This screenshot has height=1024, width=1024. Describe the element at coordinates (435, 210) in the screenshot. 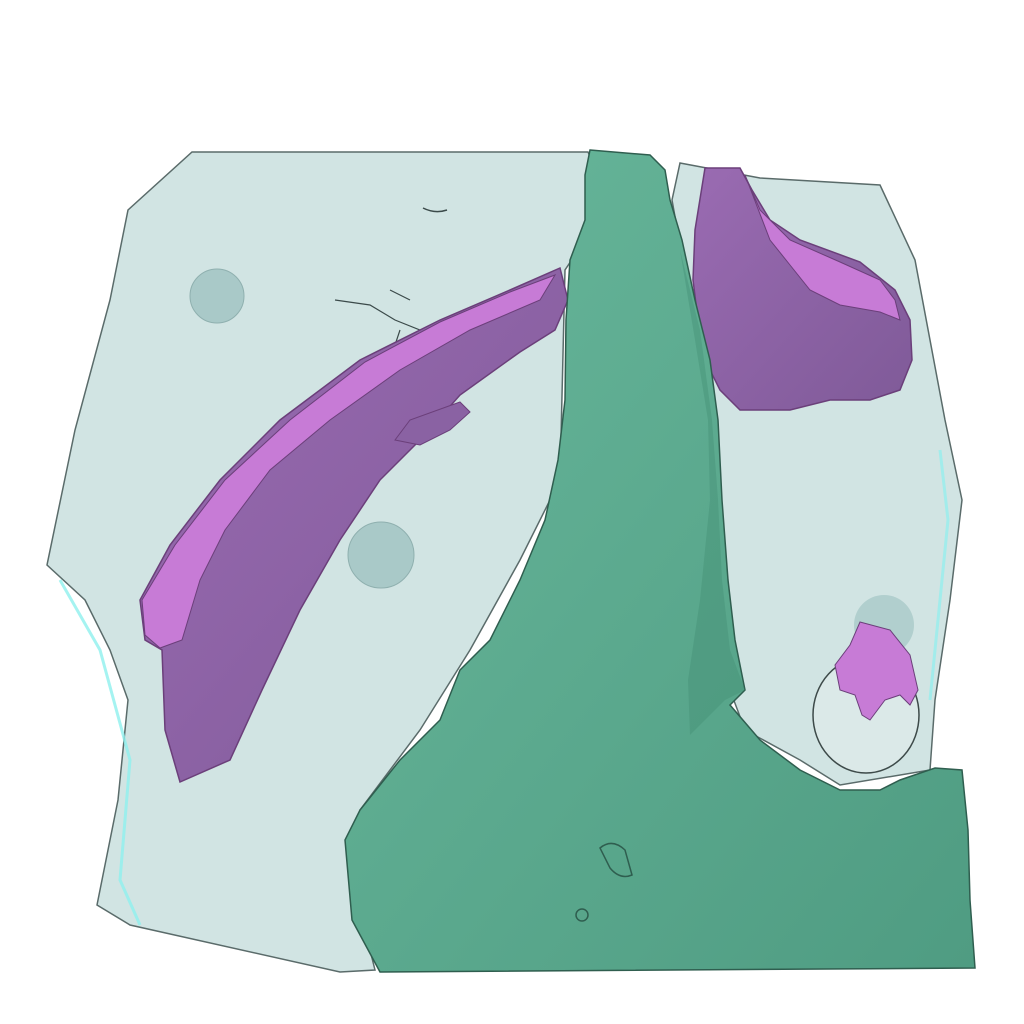

I see `fiber-strand` at that location.